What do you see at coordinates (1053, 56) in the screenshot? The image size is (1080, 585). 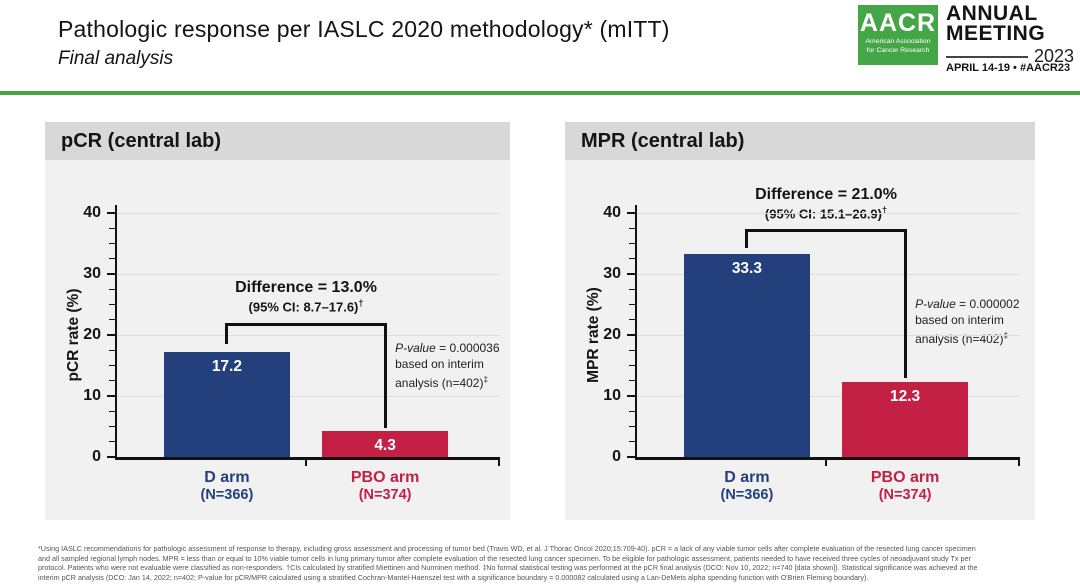 I see `meeting-year: 2023` at bounding box center [1053, 56].